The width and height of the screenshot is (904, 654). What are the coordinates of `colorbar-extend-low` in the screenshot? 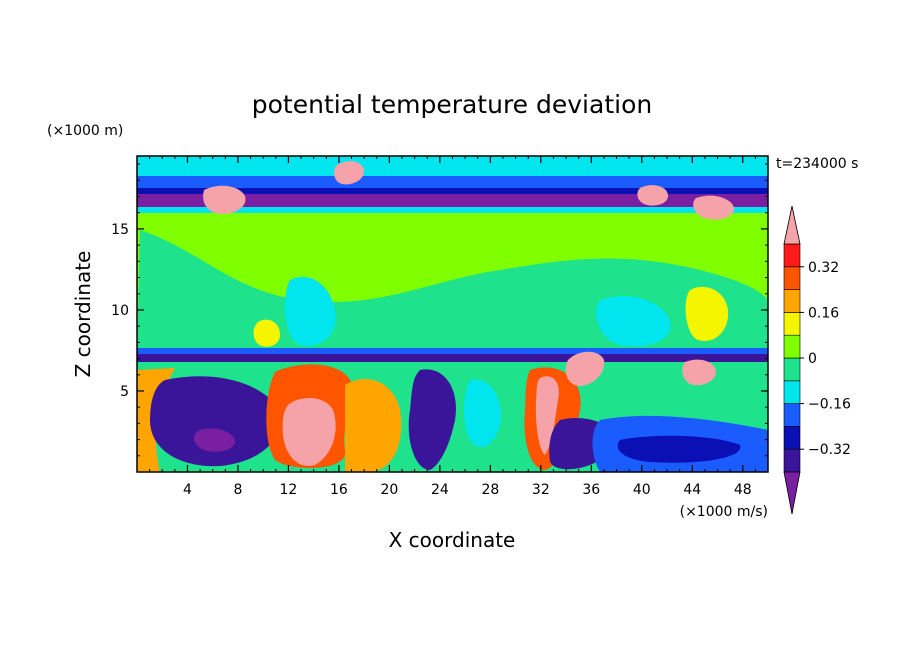 It's located at (792, 493).